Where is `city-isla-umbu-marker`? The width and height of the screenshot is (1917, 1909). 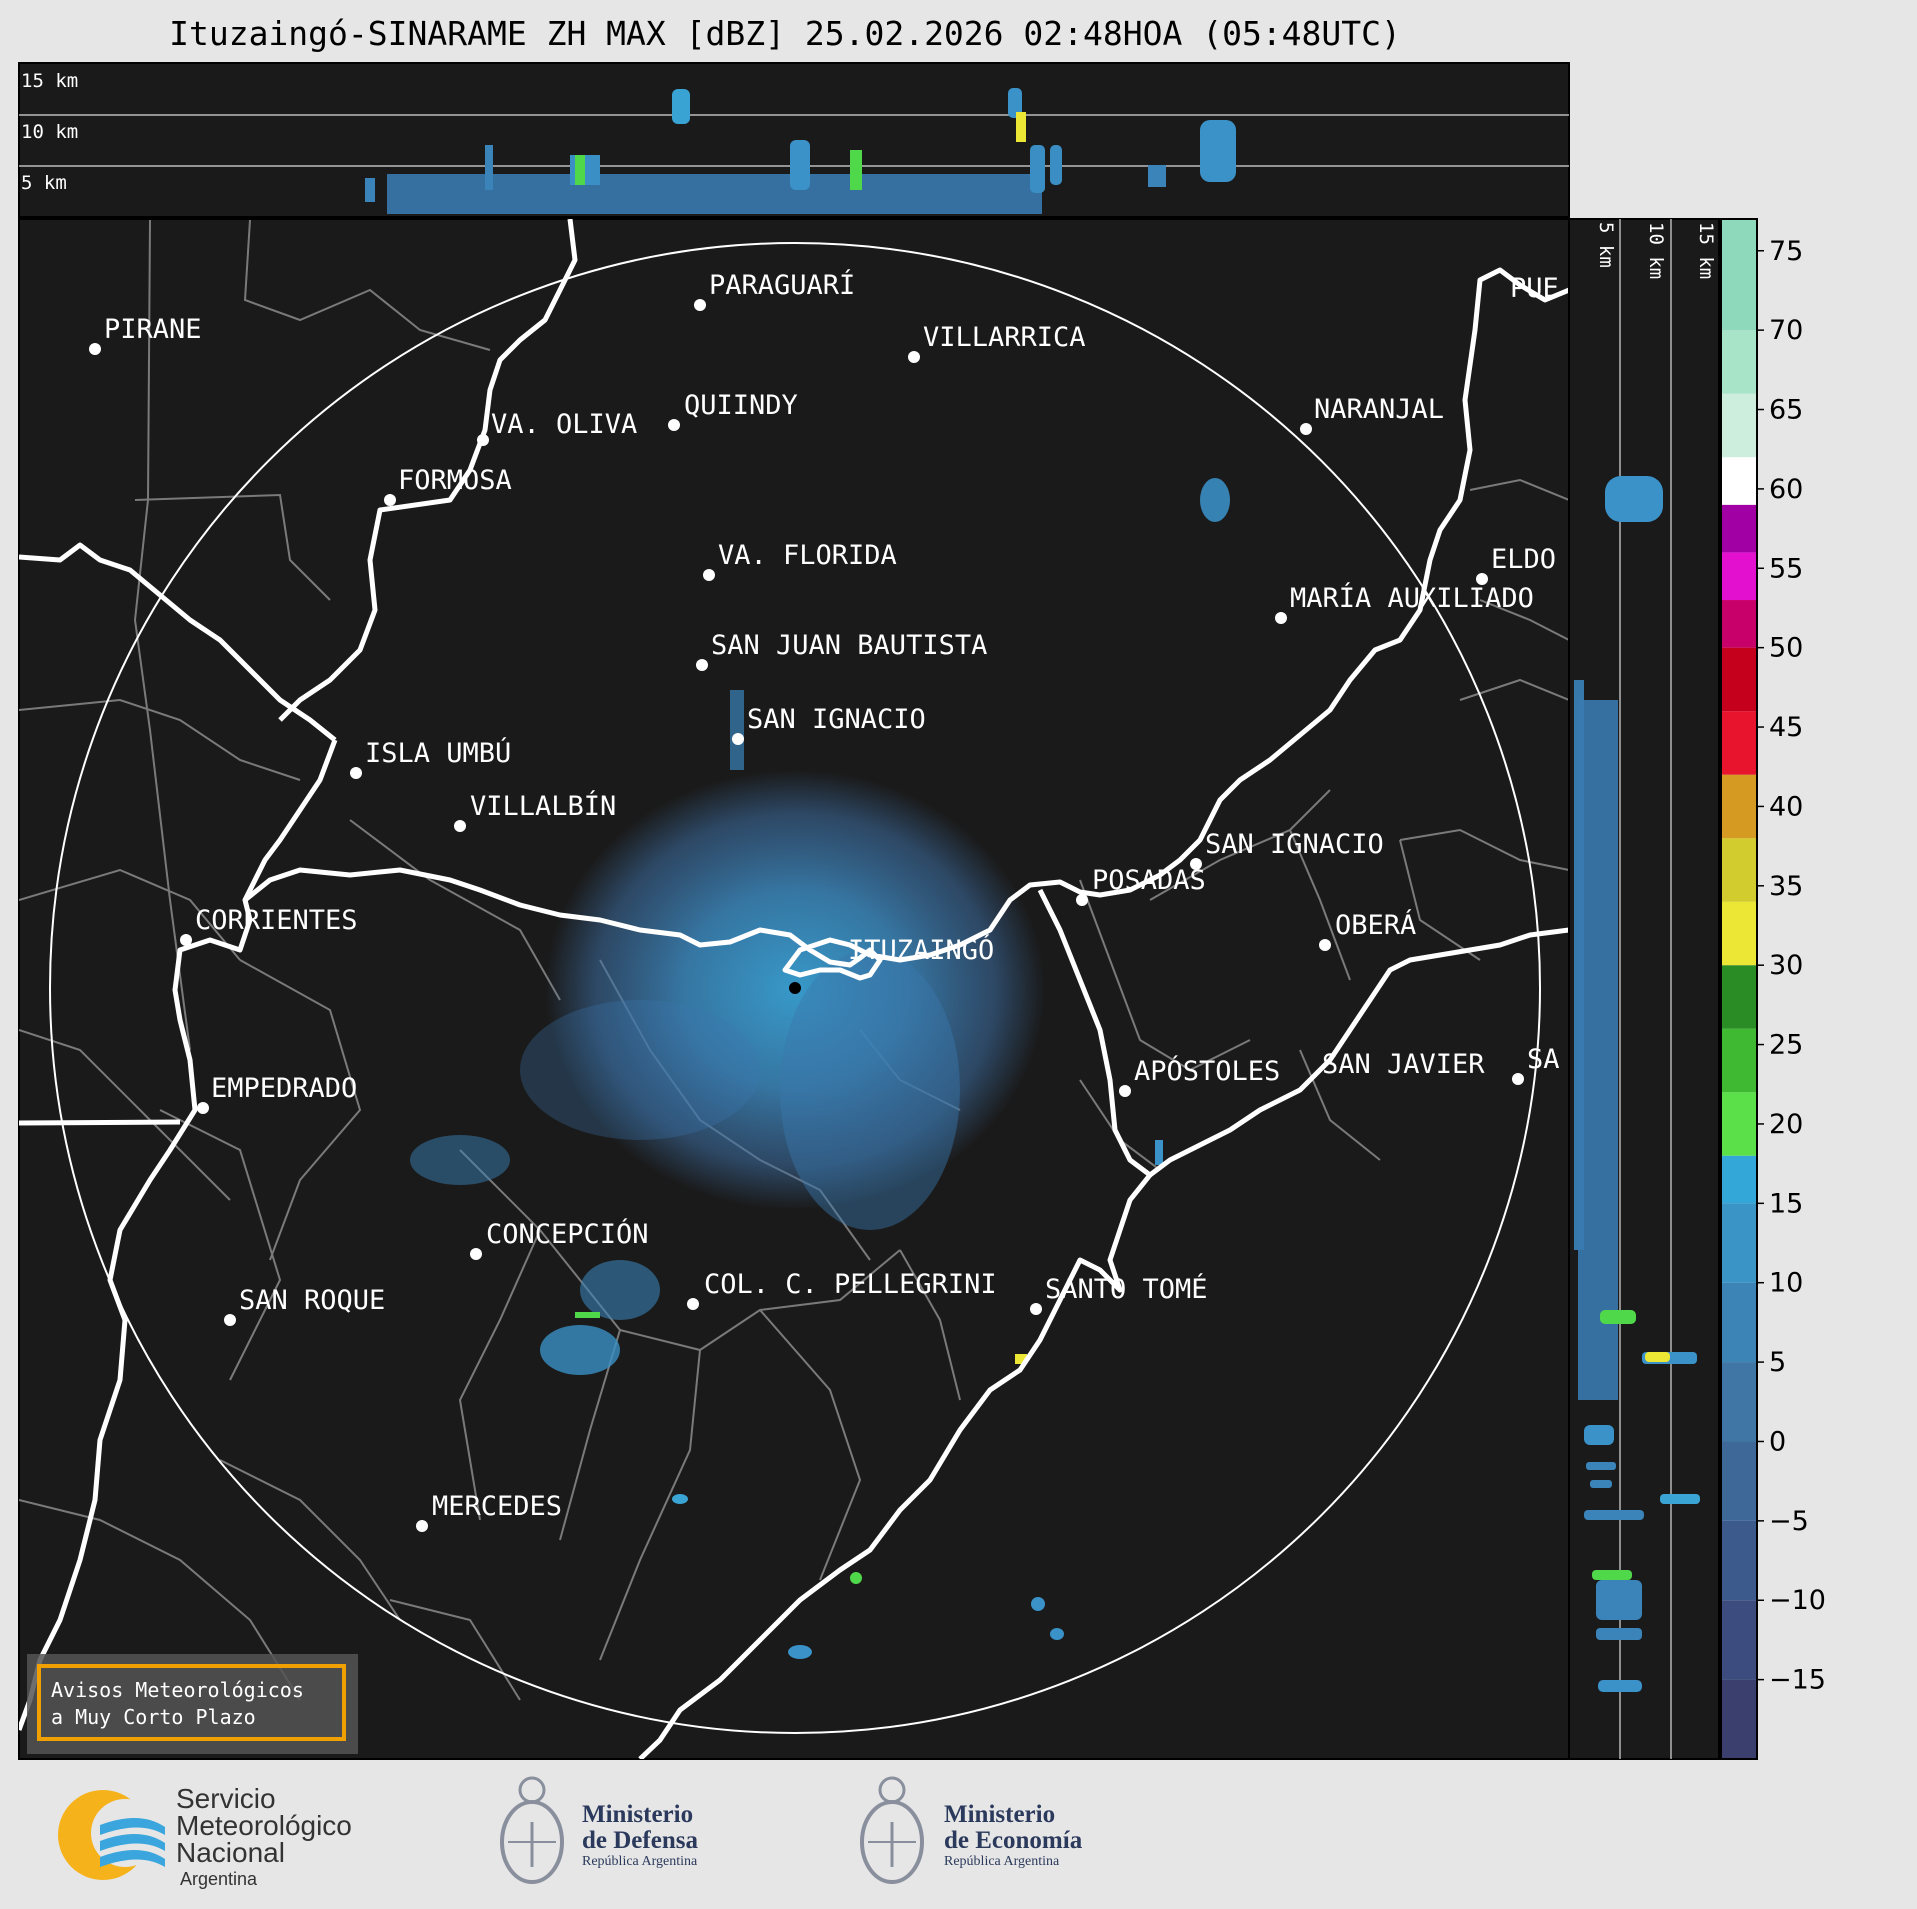
city-isla-umbu-marker is located at coordinates (356, 773).